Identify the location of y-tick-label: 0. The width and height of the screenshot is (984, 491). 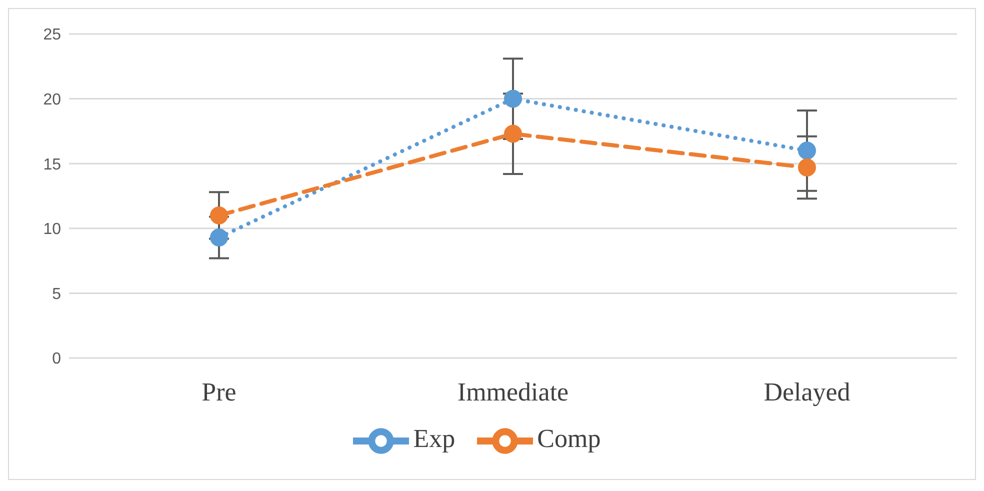
(57, 359).